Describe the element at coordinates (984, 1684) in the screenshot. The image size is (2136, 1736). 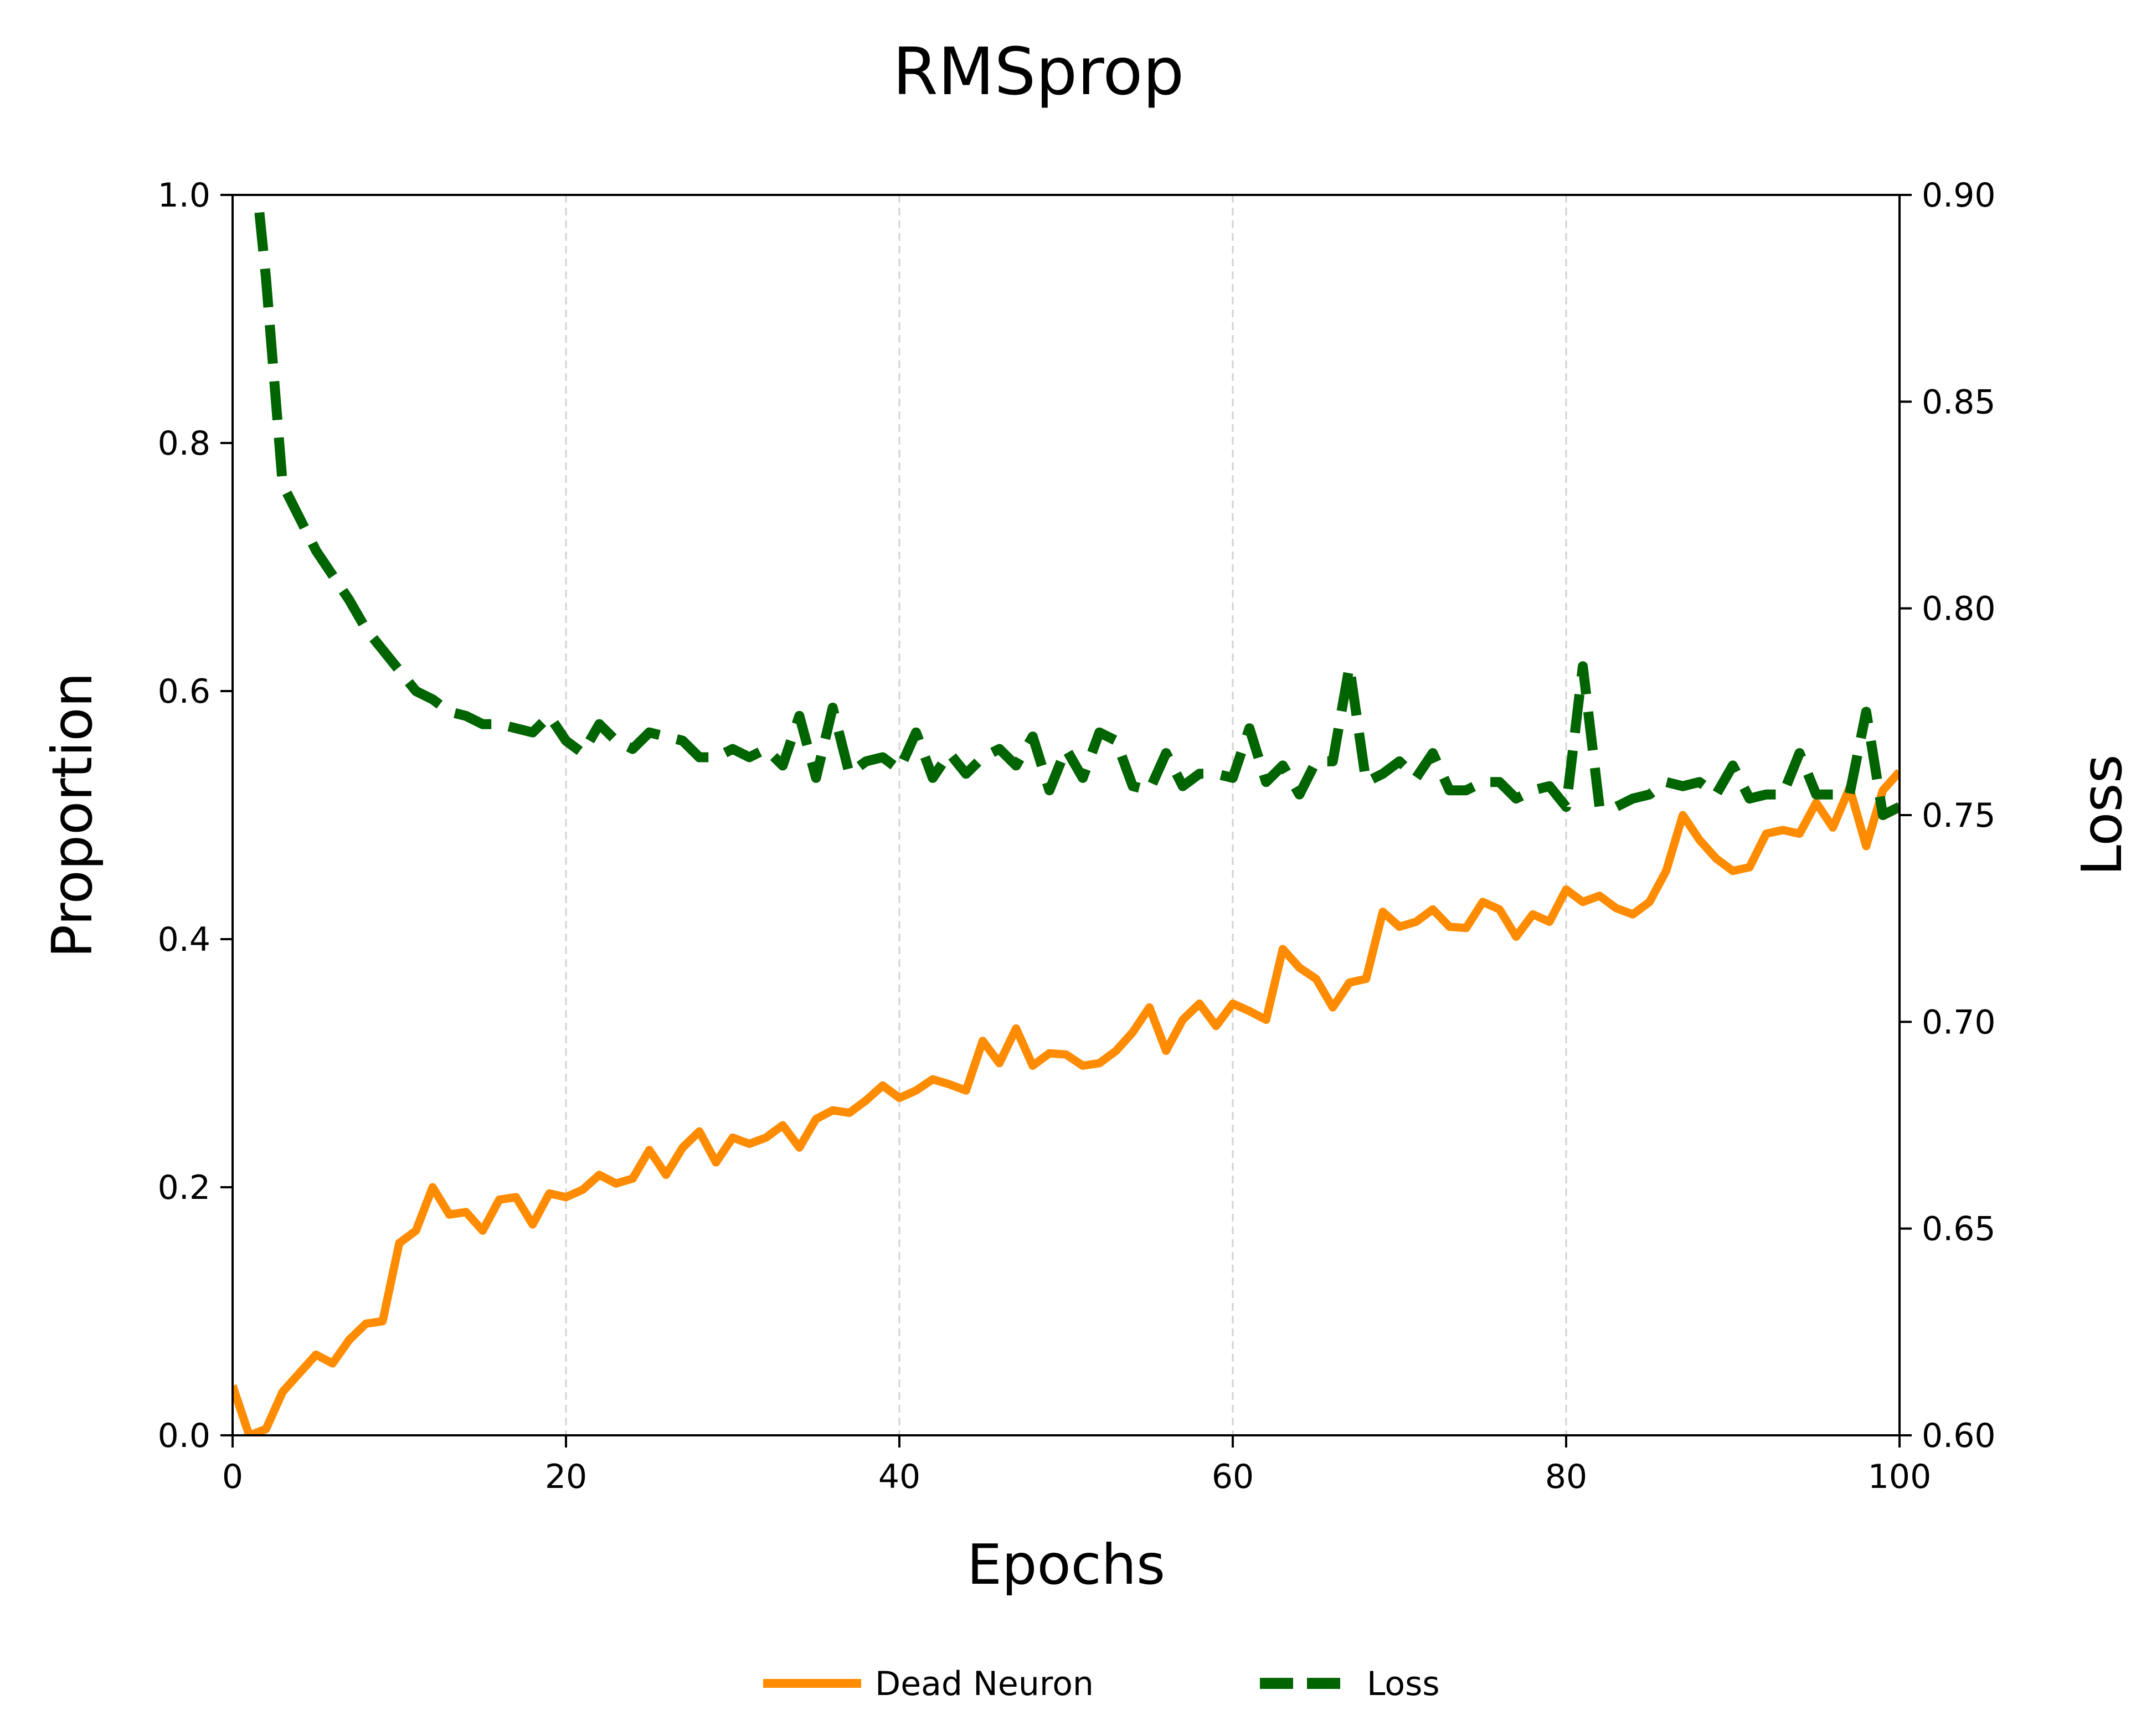
I see `legend-label-dead-neuron: Dead Neuron` at that location.